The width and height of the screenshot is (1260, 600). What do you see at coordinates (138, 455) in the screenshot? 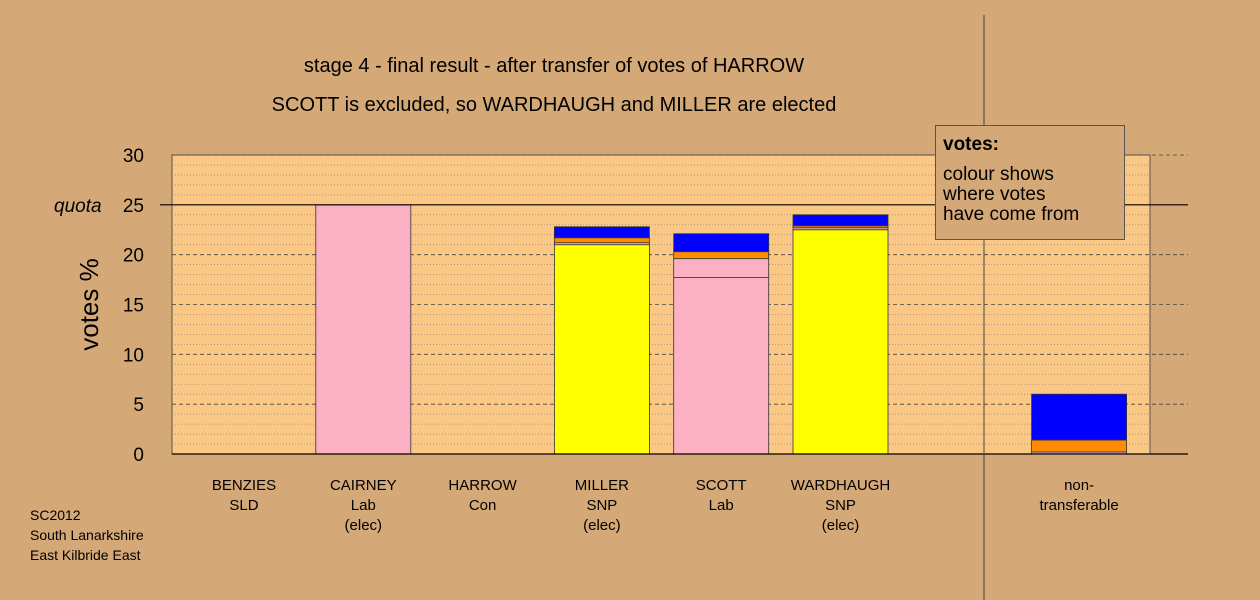
I see `y-tick-label: 0` at bounding box center [138, 455].